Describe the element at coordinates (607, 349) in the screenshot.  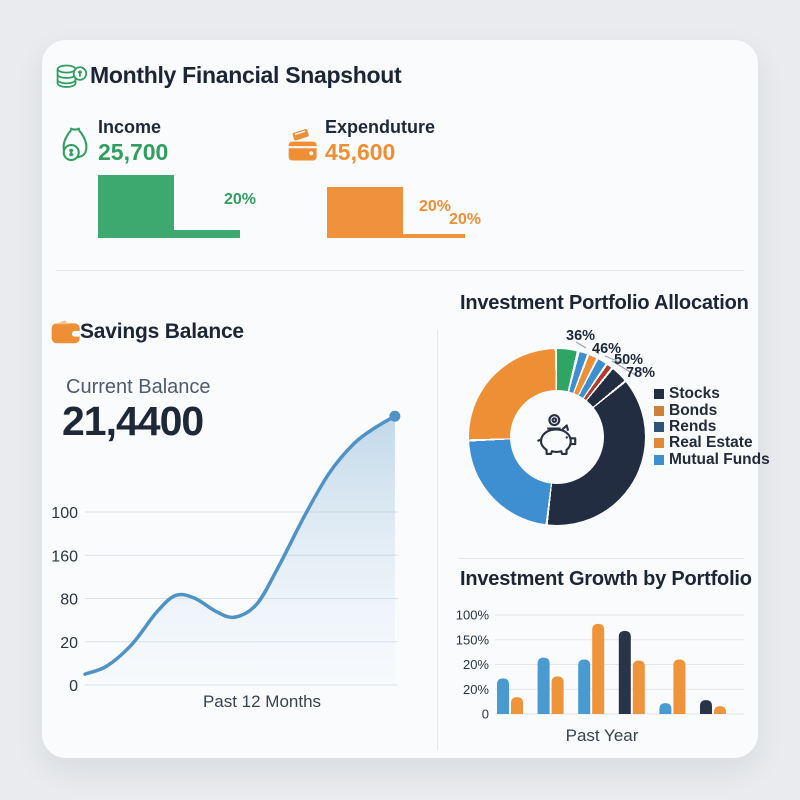
I see `donut-callout-2: 46%` at that location.